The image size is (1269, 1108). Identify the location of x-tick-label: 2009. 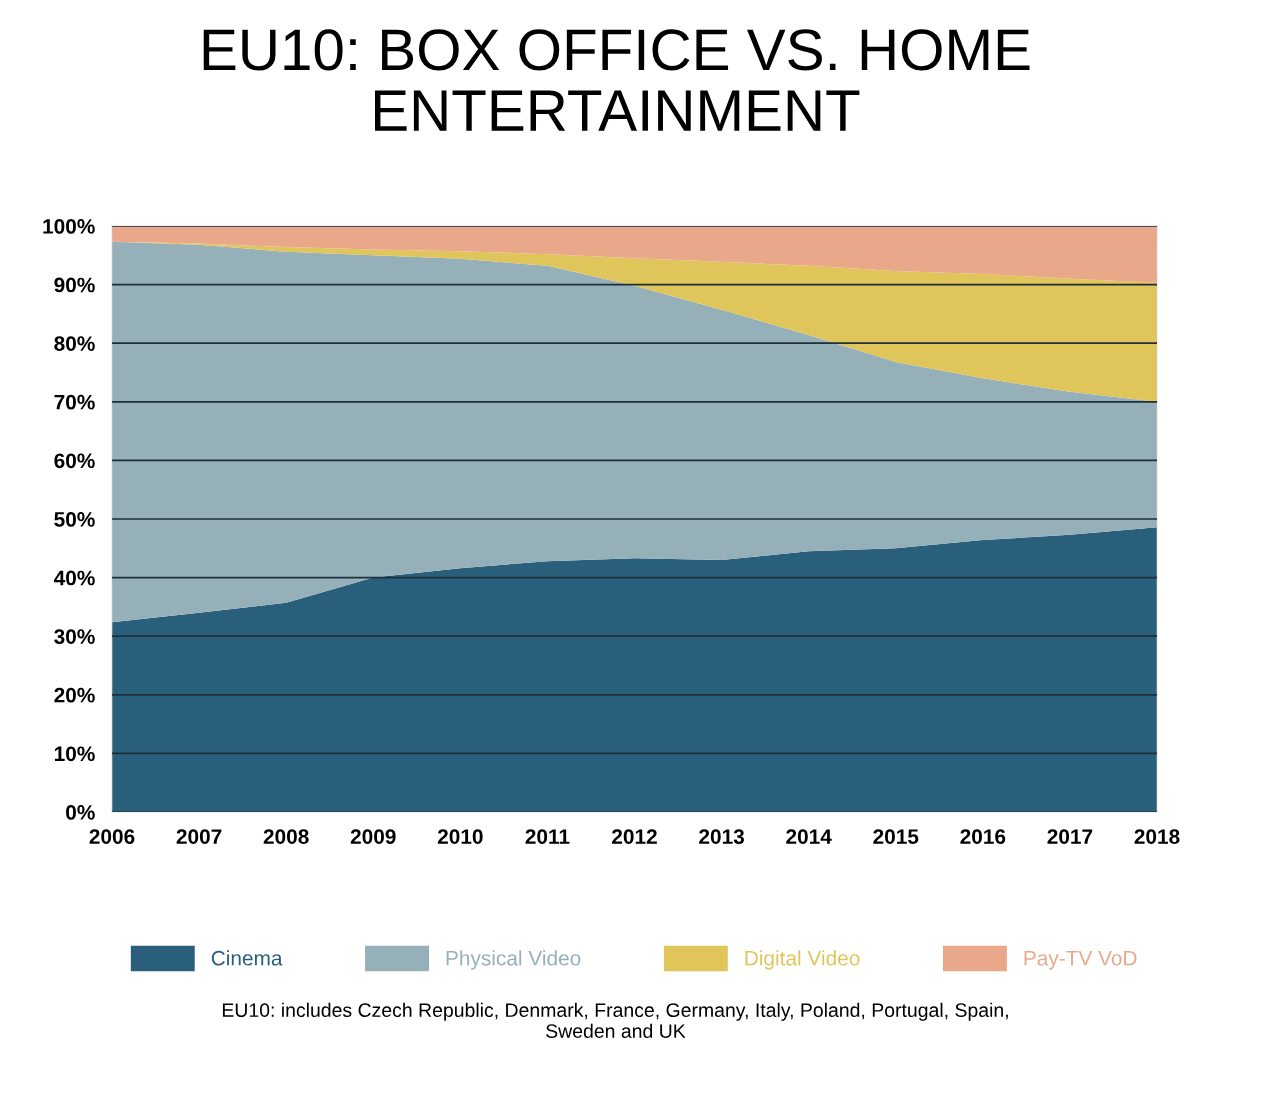
(373, 836).